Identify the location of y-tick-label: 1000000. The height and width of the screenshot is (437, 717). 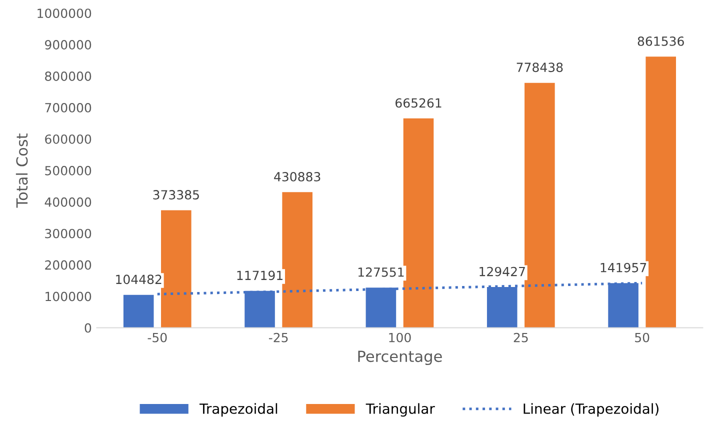
(65, 13).